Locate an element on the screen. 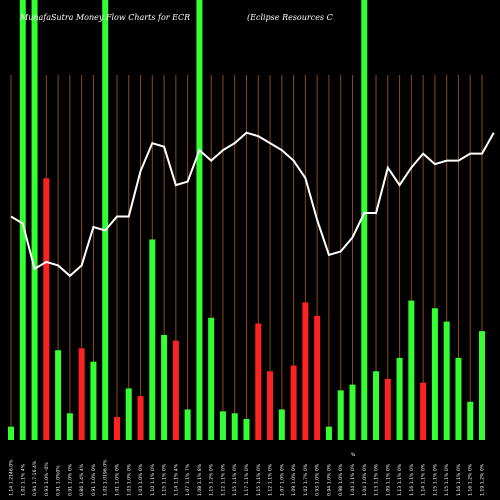 The width and height of the screenshot is (500, 500). x-tick-label: 1.04 1.0% 0% is located at coordinates (365, 479).